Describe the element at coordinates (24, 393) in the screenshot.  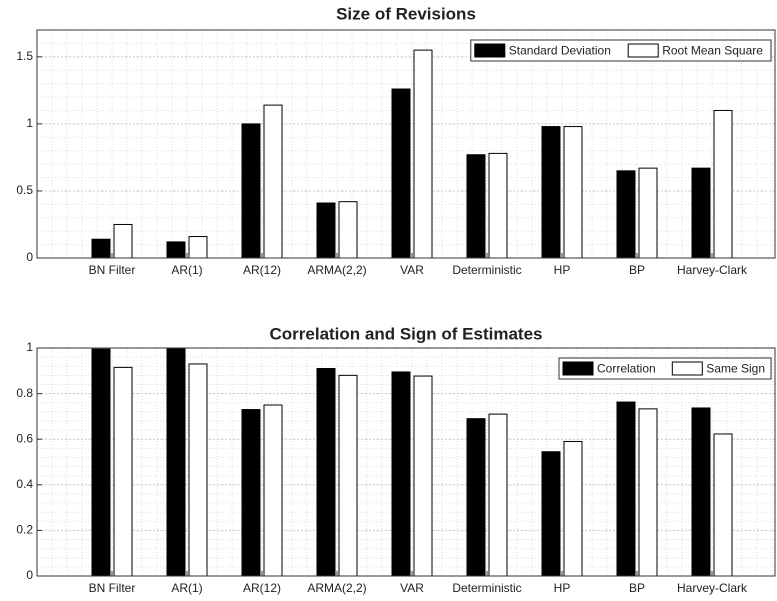
I see `y-tick-label: 0.8` at that location.